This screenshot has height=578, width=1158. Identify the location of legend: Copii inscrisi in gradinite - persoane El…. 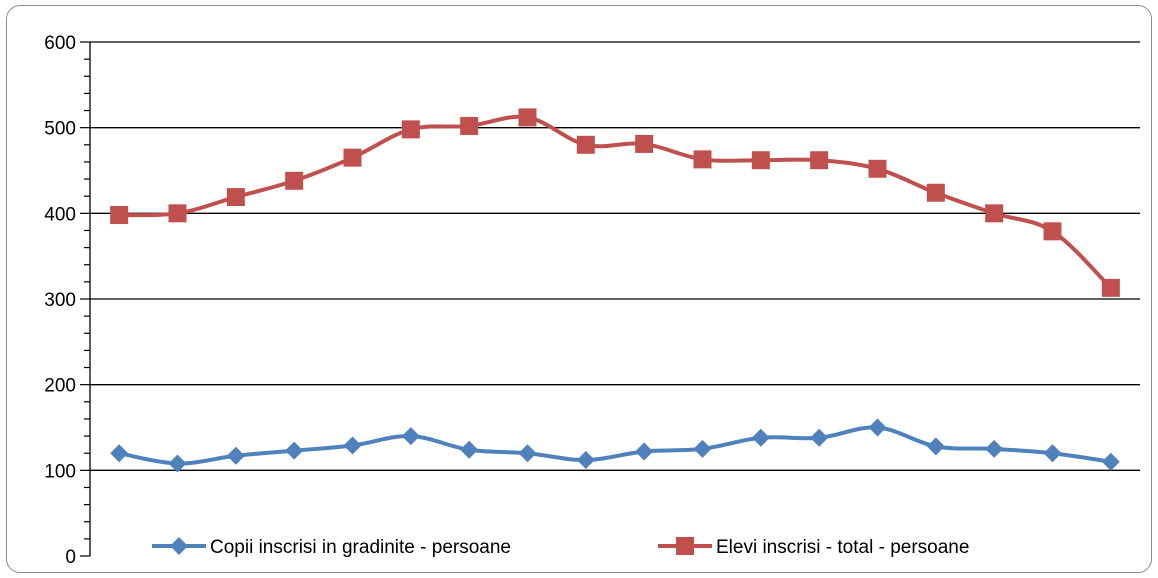
(560, 547).